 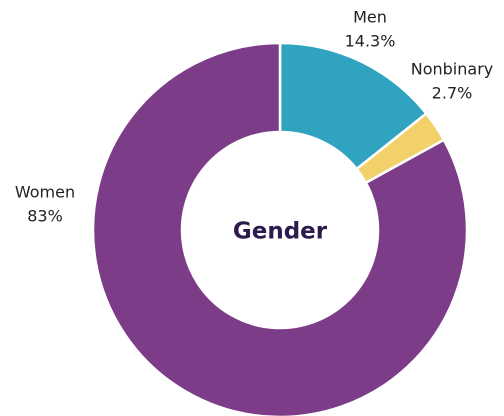 I want to click on slice-label: Women, so click(x=45, y=192).